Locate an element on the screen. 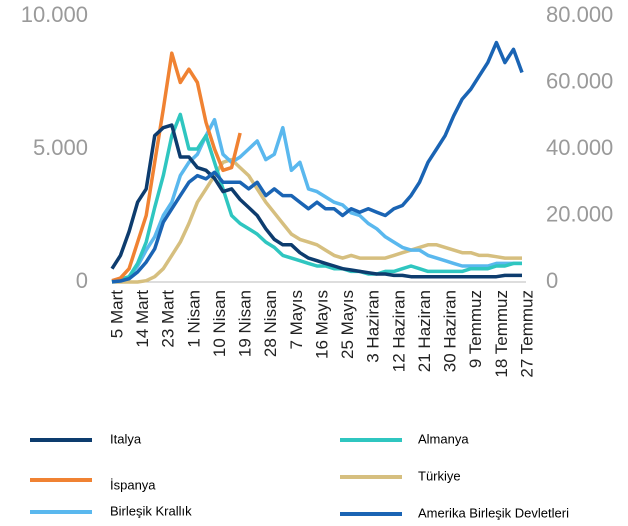 The height and width of the screenshot is (526, 628). x-tick-label: 19 Nisan is located at coordinates (245, 323).